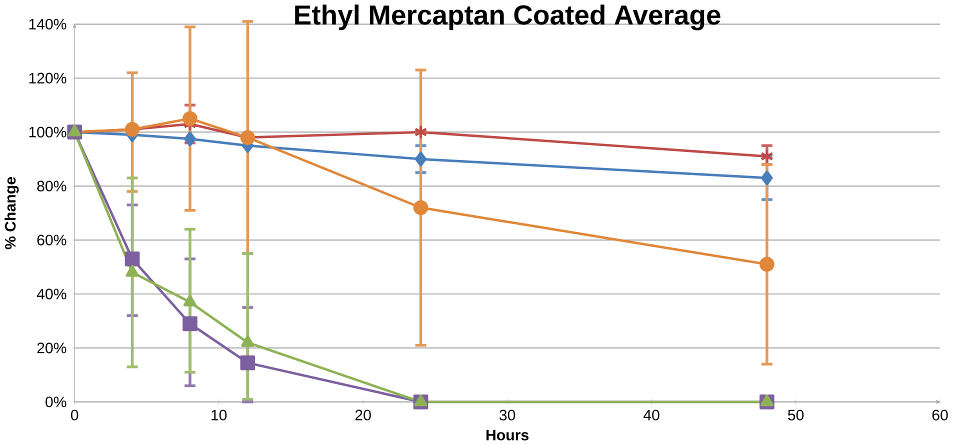  What do you see at coordinates (363, 415) in the screenshot?
I see `x-tick-label: 20` at bounding box center [363, 415].